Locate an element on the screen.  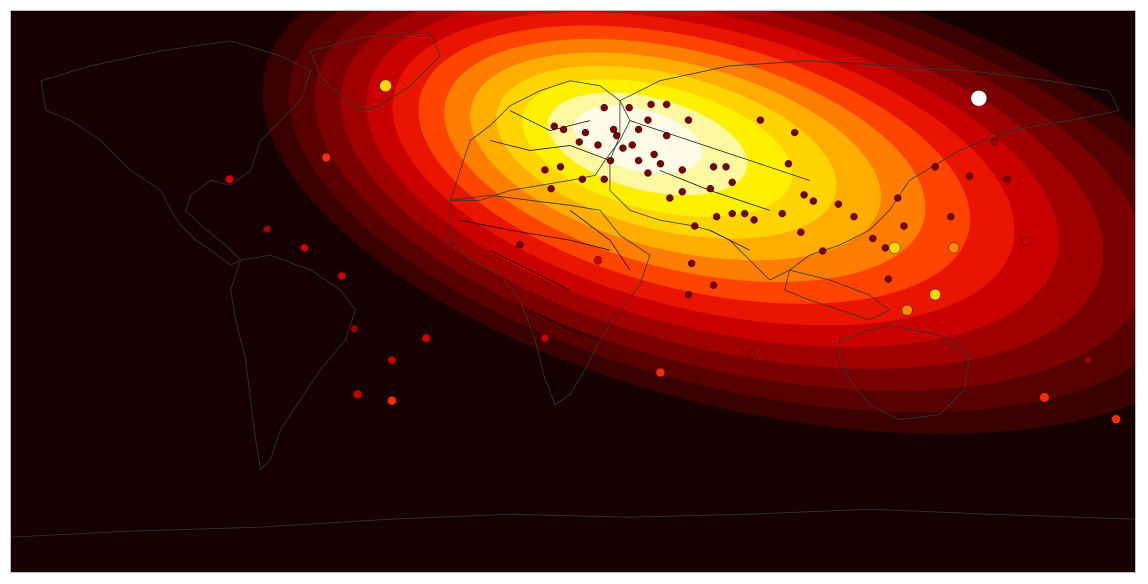
coastline-southeast-asia is located at coordinates (837, 295).